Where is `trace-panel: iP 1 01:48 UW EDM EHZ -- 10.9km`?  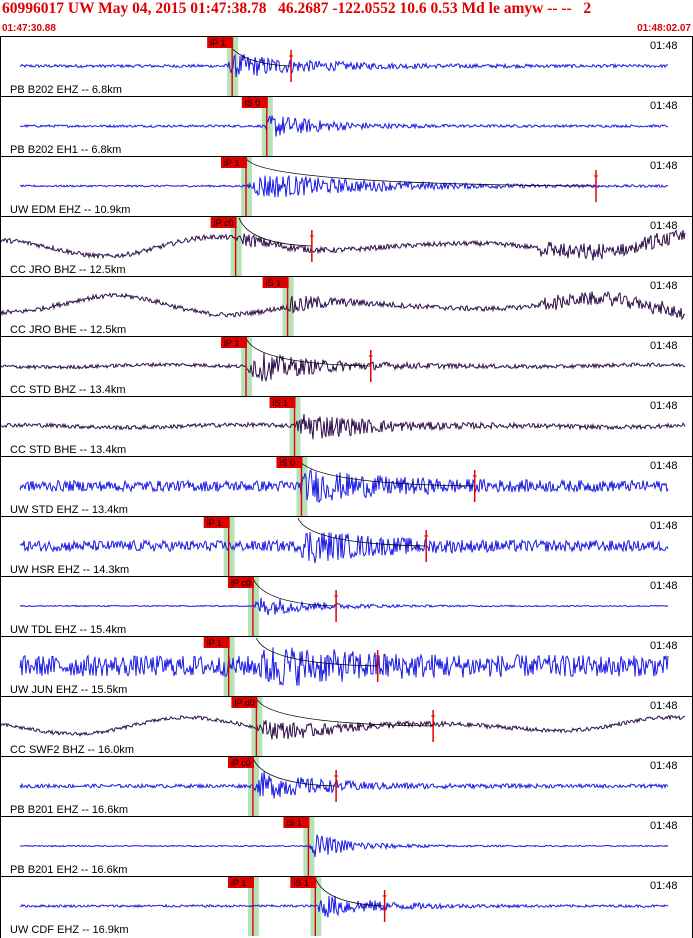
trace-panel: iP 1 01:48 UW EDM EHZ -- 10.9km is located at coordinates (344, 186).